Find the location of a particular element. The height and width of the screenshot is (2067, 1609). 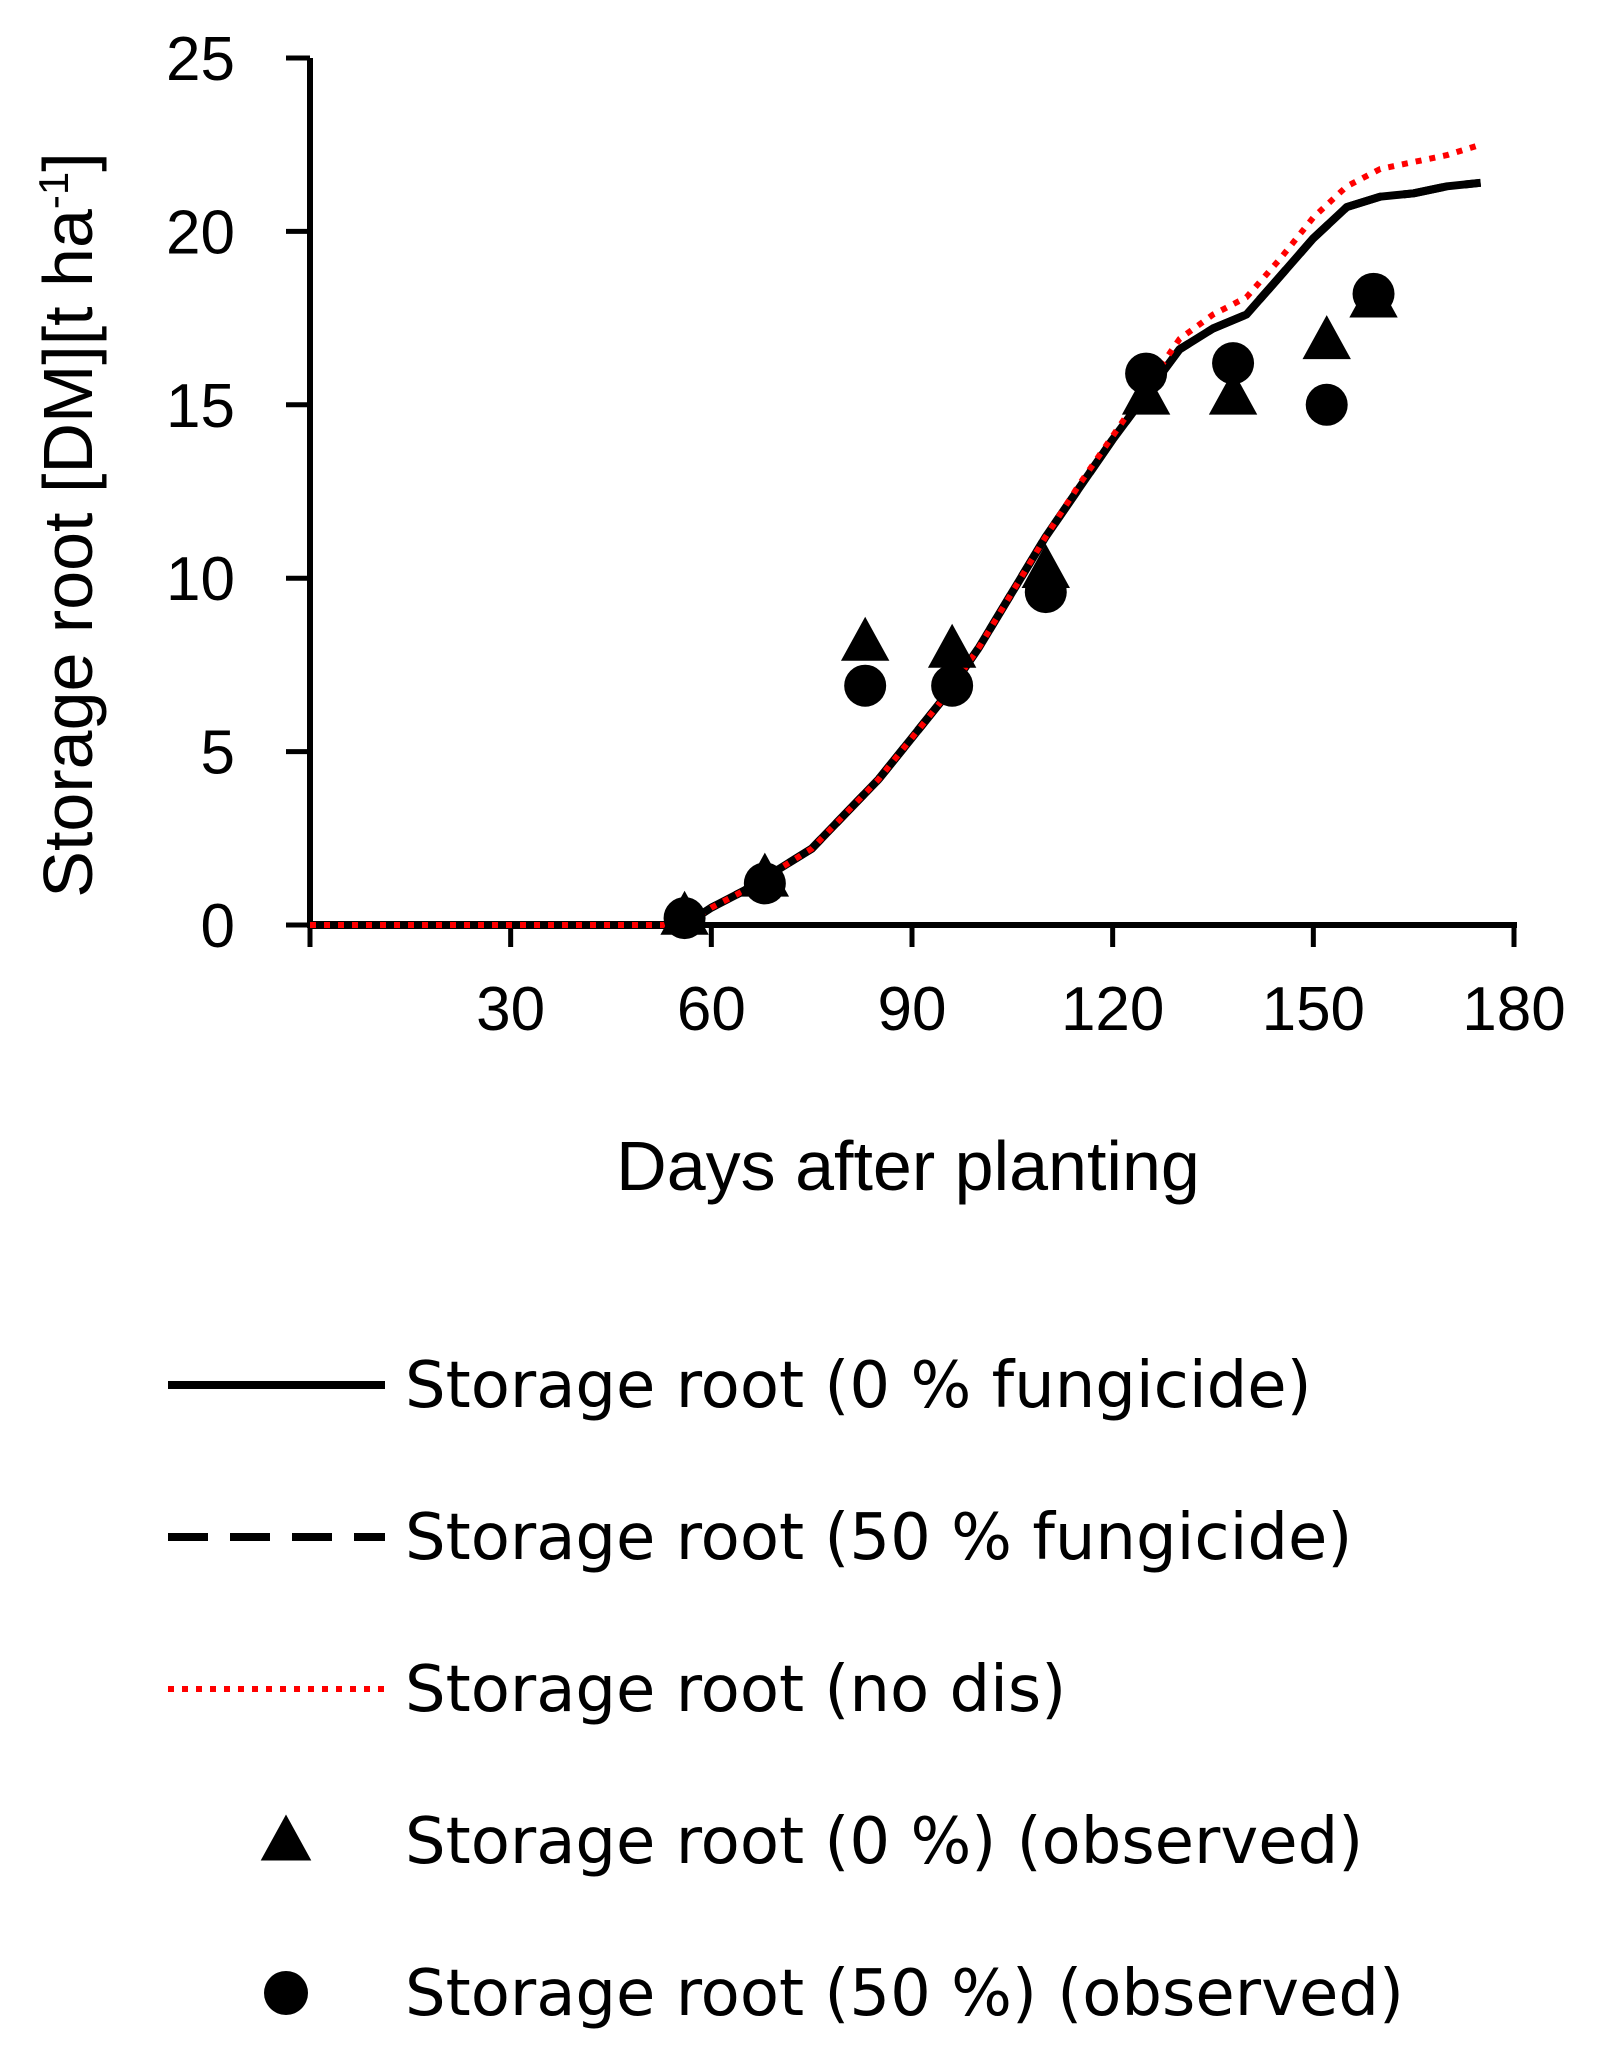

x-tick-label: 90 is located at coordinates (912, 1009).